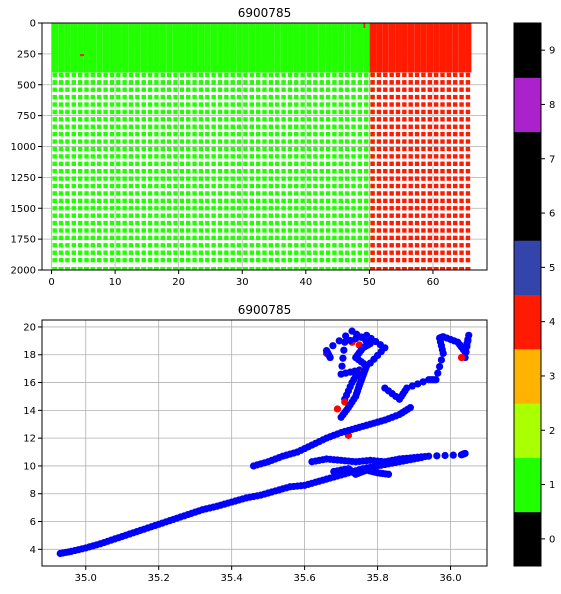 The width and height of the screenshot is (561, 594). Describe the element at coordinates (552, 485) in the screenshot. I see `colorbar-tick-label: 1` at that location.